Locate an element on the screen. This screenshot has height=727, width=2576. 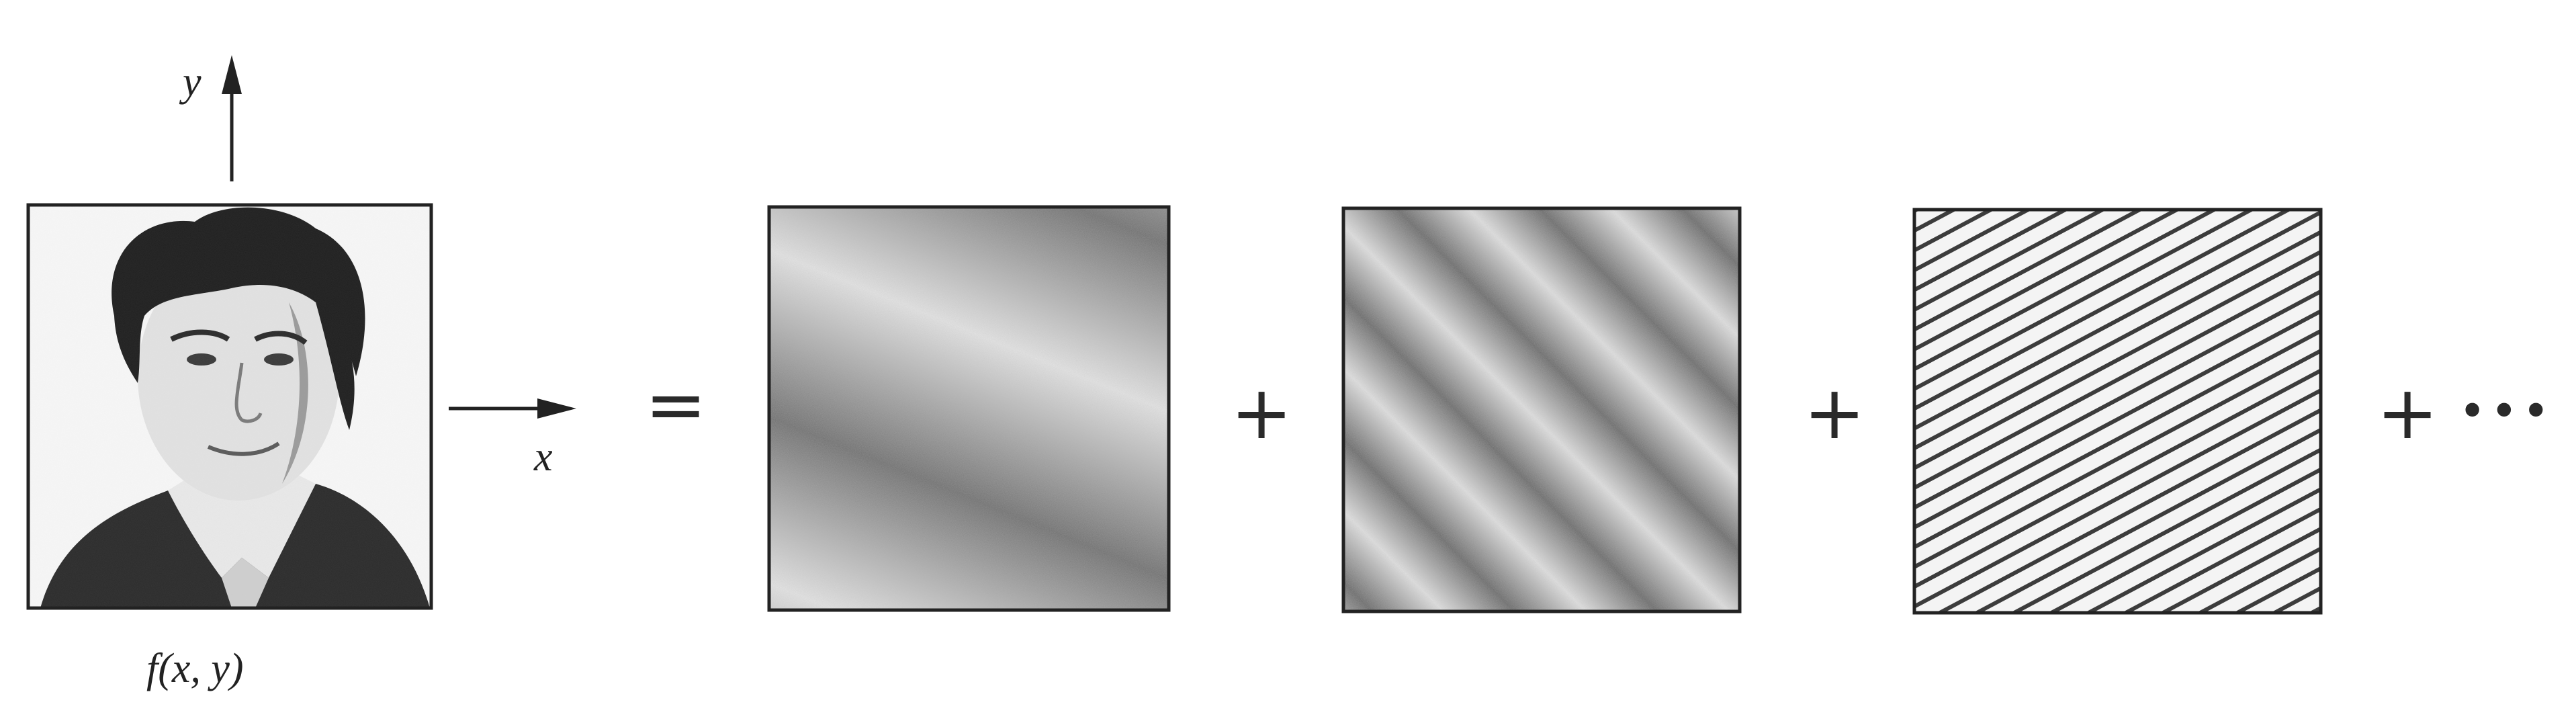
y-axis: y is located at coordinates (211, 118).